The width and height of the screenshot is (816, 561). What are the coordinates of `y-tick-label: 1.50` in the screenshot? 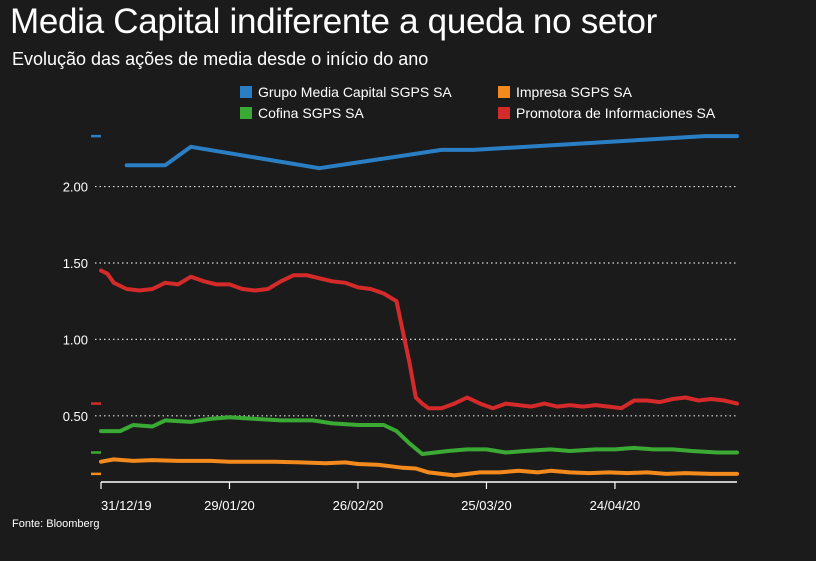 It's located at (75, 263).